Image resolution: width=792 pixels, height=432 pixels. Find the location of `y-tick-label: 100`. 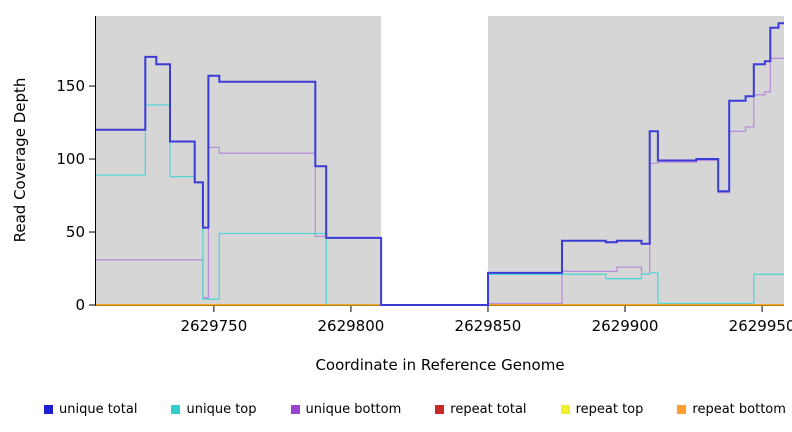

y-tick-label: 100 is located at coordinates (70, 159).